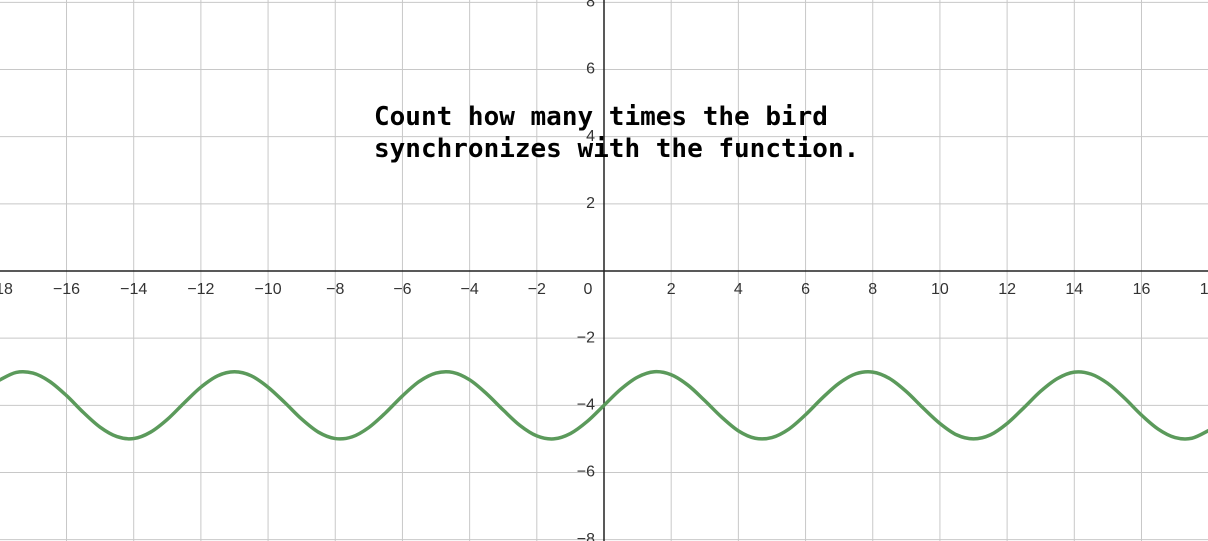  Describe the element at coordinates (586, 472) in the screenshot. I see `y-tick-label: −6` at that location.